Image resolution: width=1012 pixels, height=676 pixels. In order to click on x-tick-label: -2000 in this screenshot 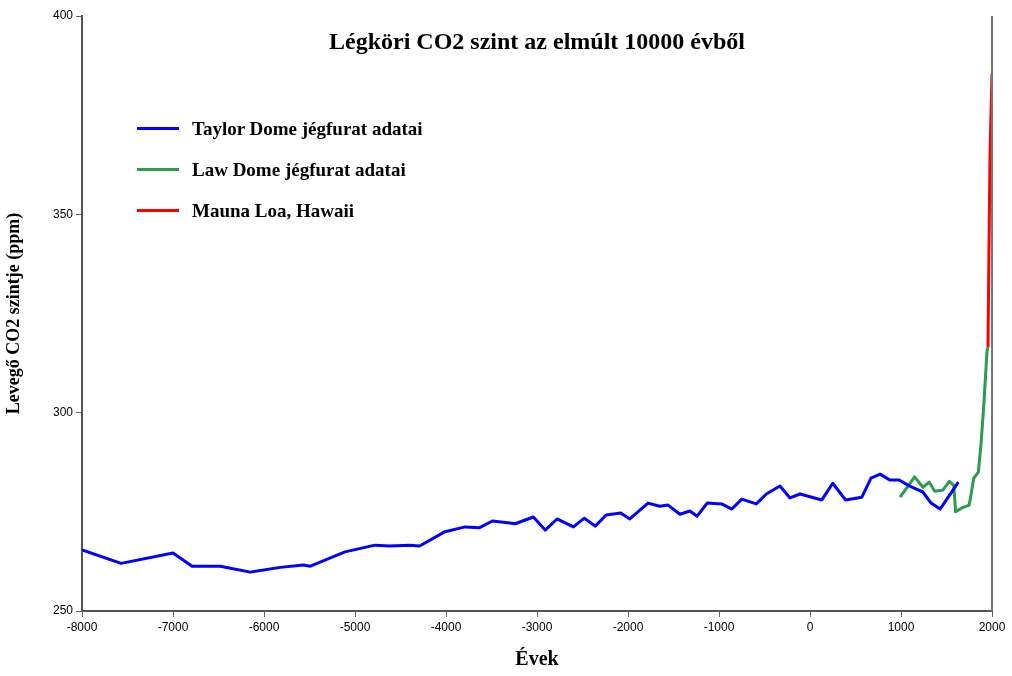, I will do `click(628, 626)`.